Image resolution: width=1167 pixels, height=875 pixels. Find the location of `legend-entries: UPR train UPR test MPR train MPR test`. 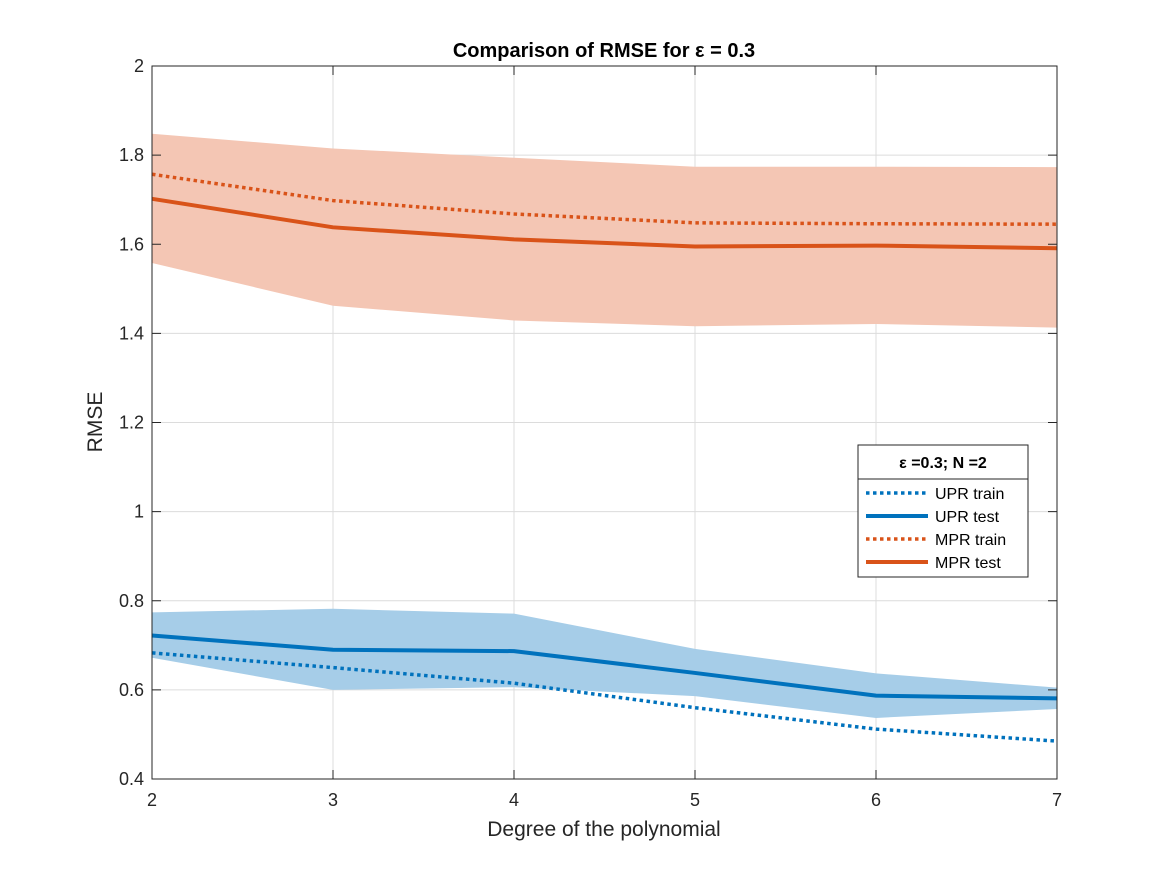

legend-entries: UPR train UPR test MPR train MPR test is located at coordinates (936, 529).